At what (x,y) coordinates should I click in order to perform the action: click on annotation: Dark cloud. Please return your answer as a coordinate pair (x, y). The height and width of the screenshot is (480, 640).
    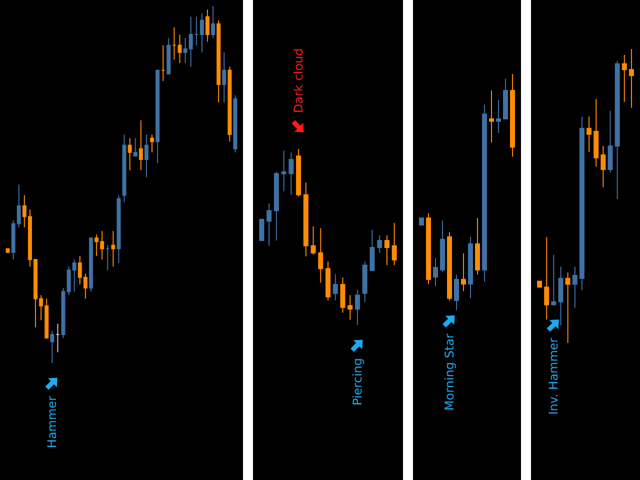
    Looking at the image, I should click on (299, 80).